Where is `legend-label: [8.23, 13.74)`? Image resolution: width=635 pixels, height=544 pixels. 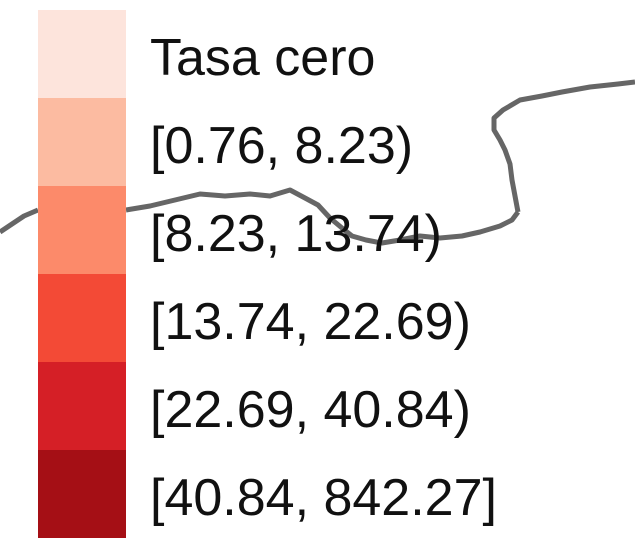
legend-label: [8.23, 13.74) is located at coordinates (296, 234).